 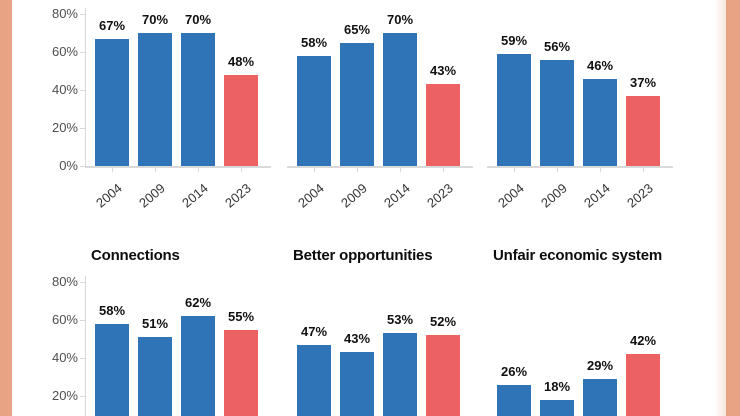 I want to click on chart-title: Unfair economic system, so click(x=577, y=255).